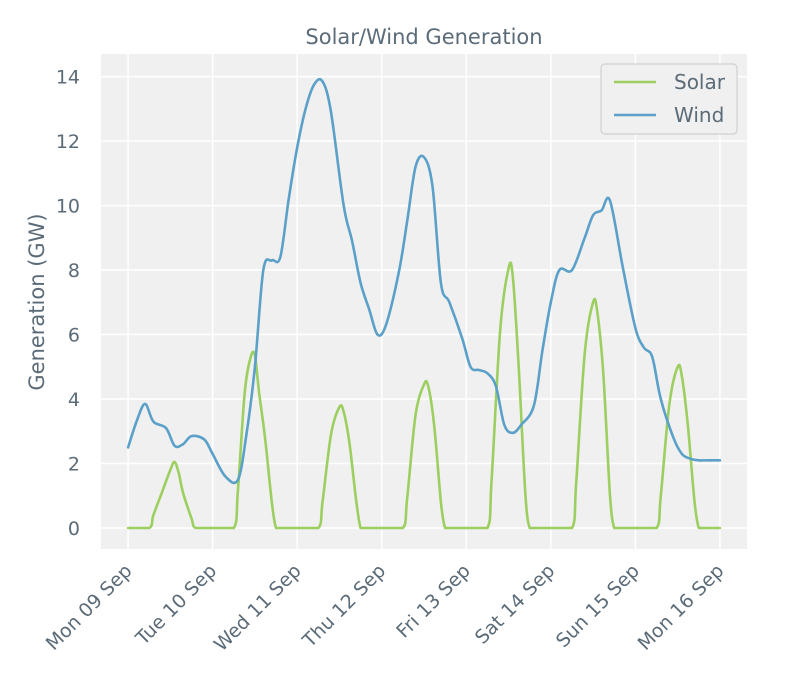 This screenshot has width=800, height=700. I want to click on y-tick-label: 12, so click(68, 142).